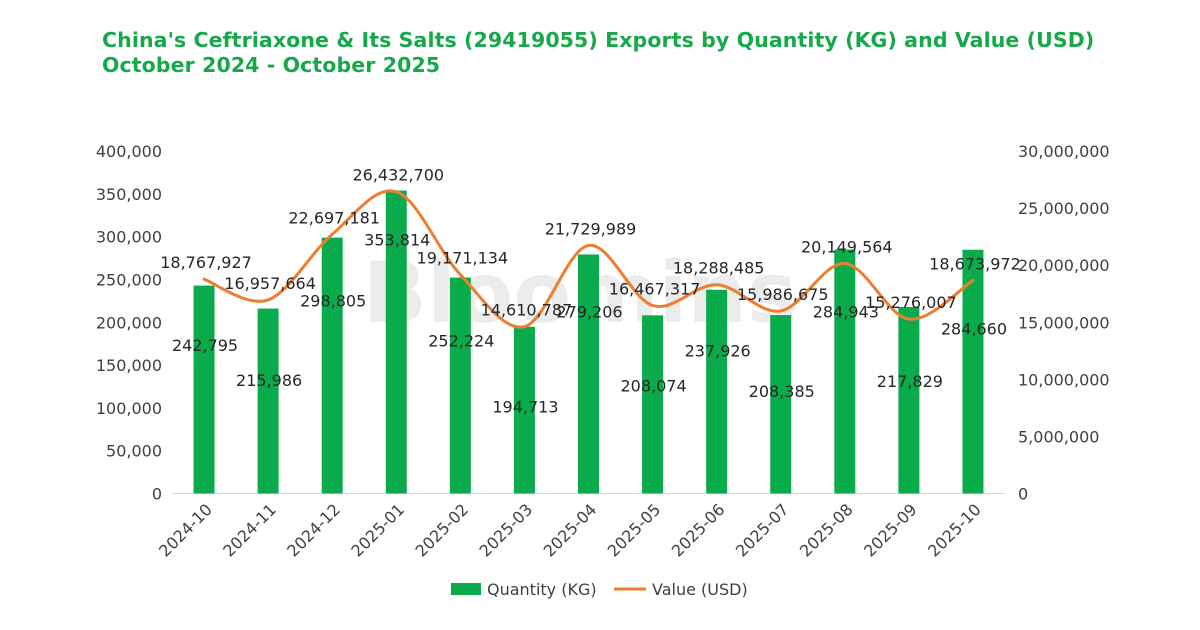 The image size is (1200, 630). I want to click on right-axis-tick: 10,000,000, so click(1064, 379).